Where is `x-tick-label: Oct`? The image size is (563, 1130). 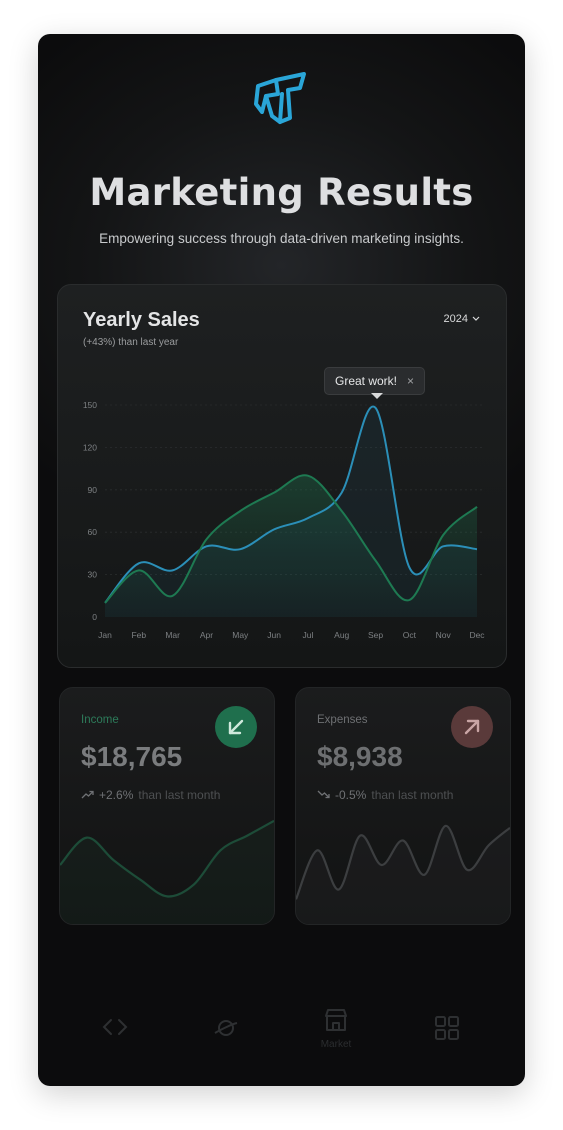 x-tick-label: Oct is located at coordinates (410, 635).